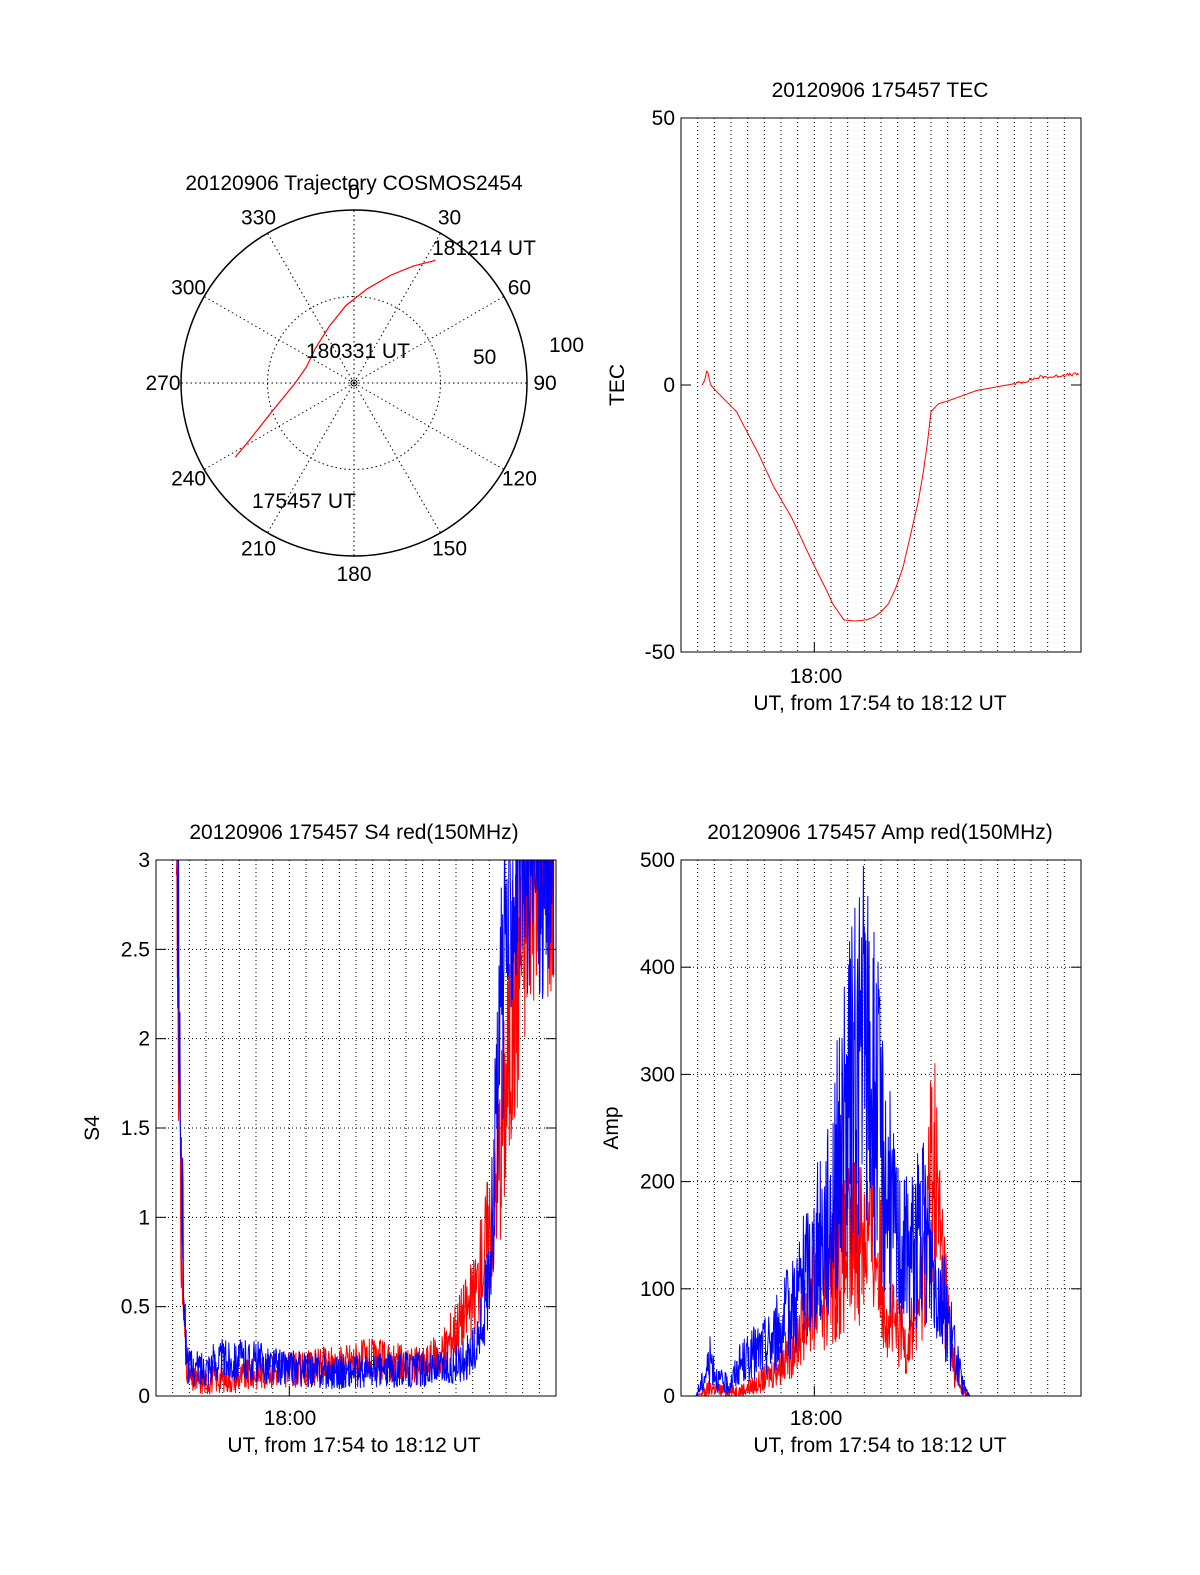  I want to click on polar-trajectory-line, so click(335, 358).